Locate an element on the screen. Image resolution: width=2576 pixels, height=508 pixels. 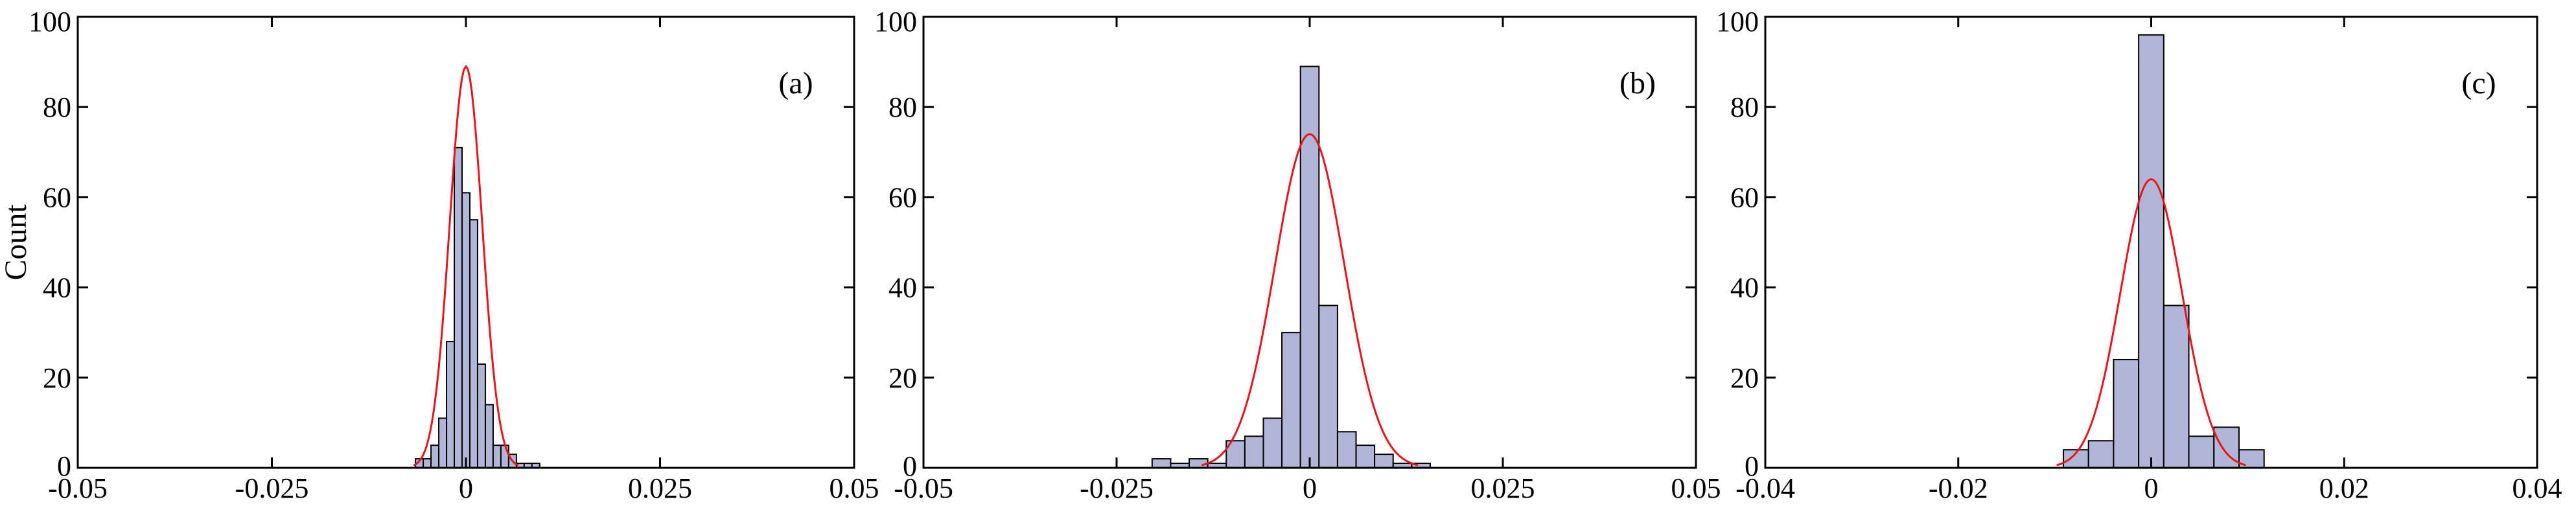
y-axis-title: Count is located at coordinates (17, 242).